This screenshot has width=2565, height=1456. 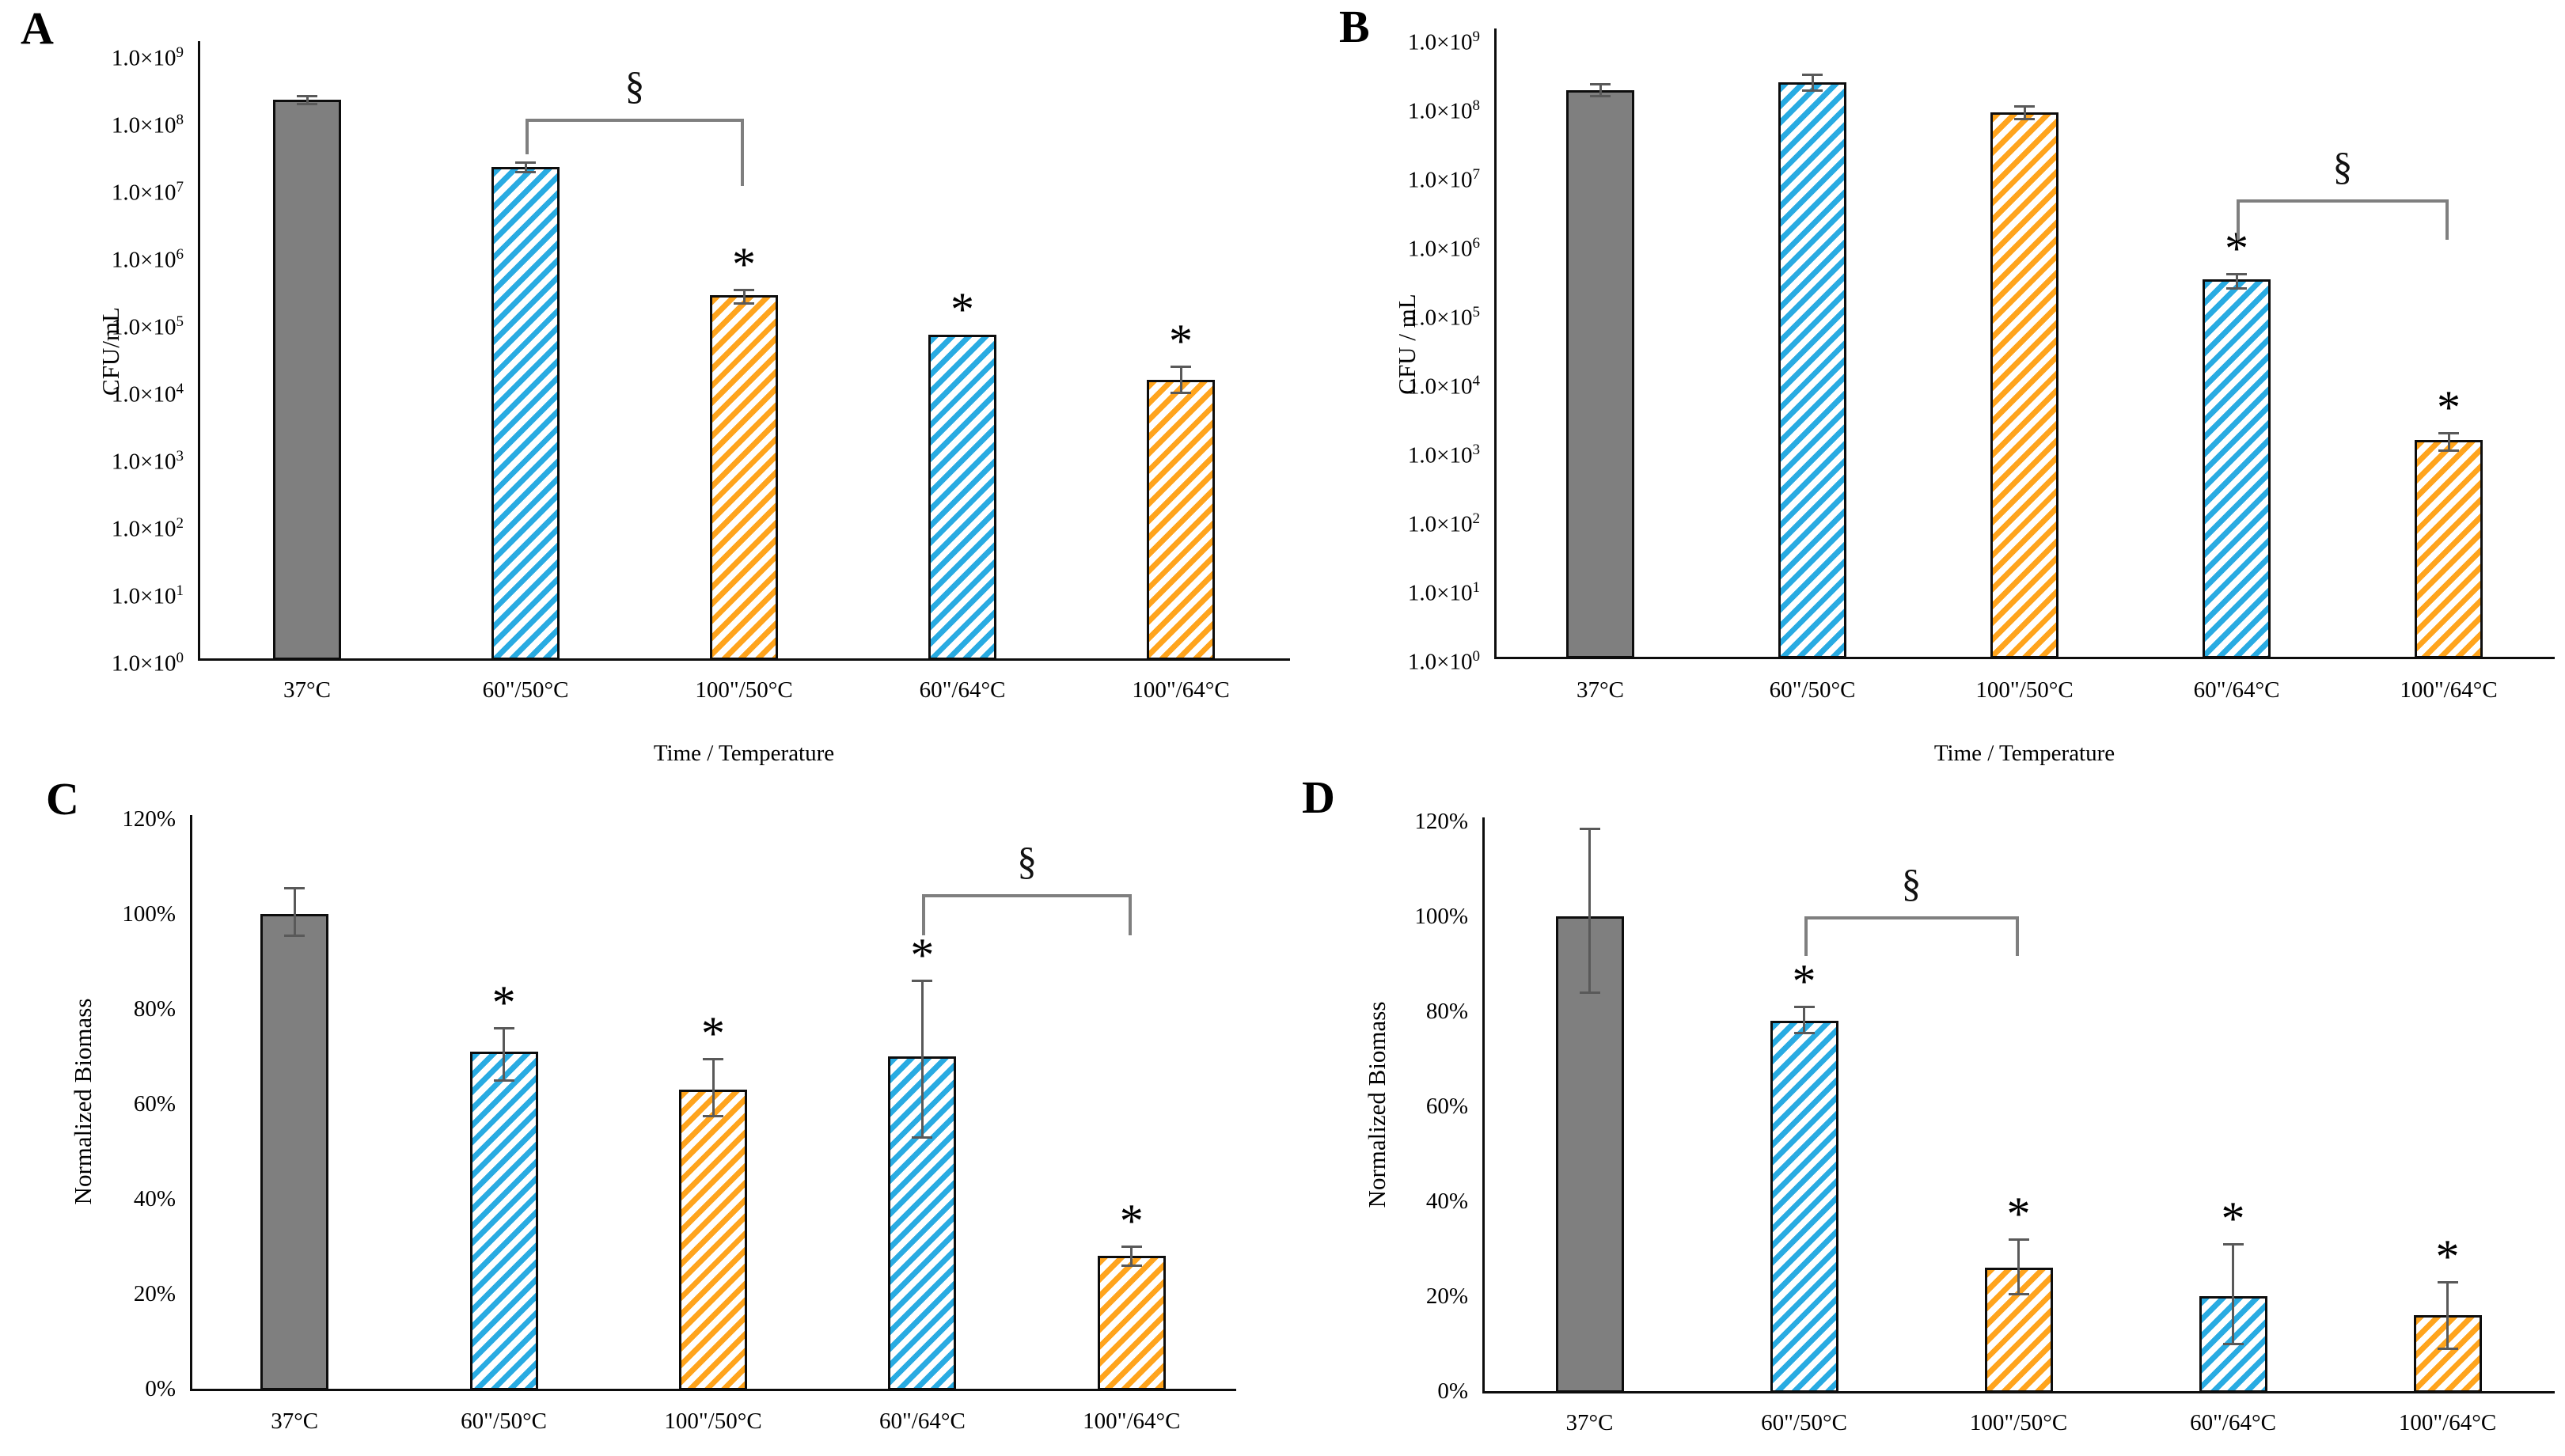 I want to click on y-axis-A, so click(x=199, y=351).